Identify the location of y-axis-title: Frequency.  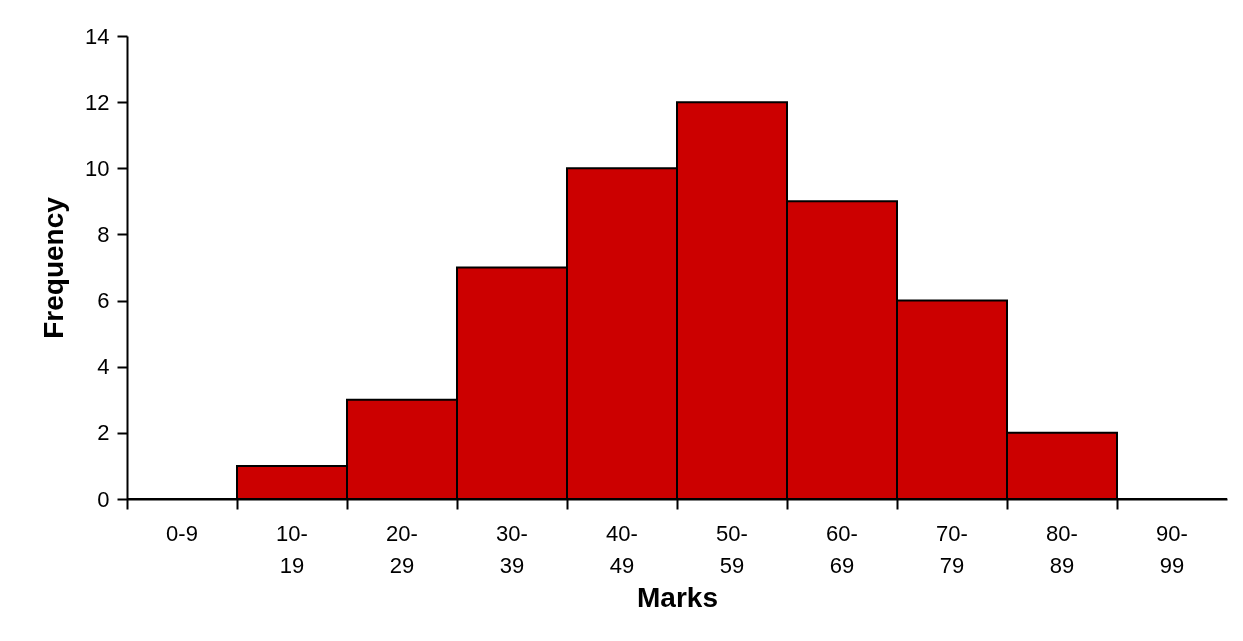
(54, 267).